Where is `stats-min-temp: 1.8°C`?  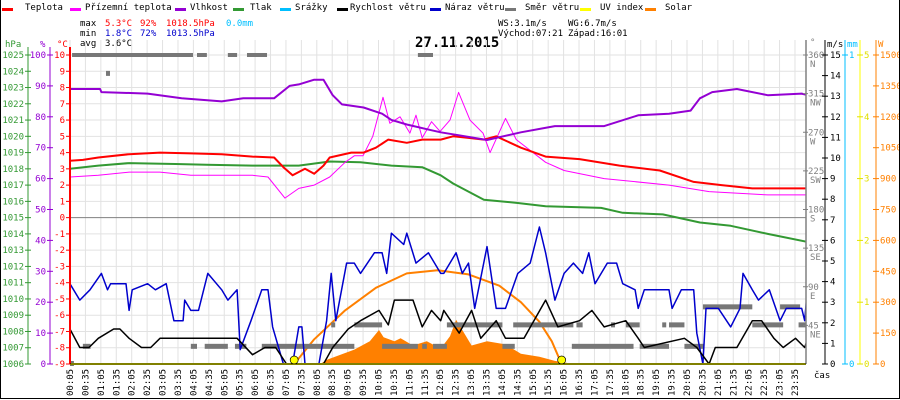
stats-min-temp: 1.8°C is located at coordinates (119, 34).